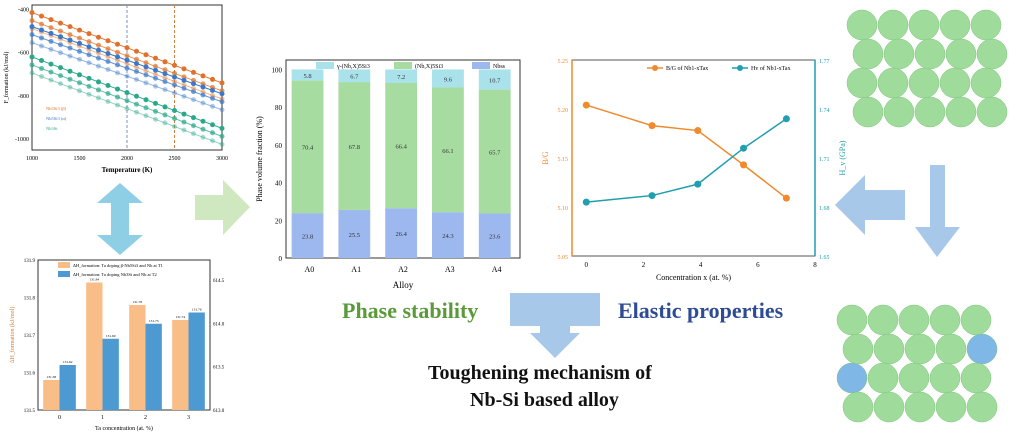 The image size is (1024, 434). Describe the element at coordinates (68, 362) in the screenshot. I see `bar-value-label: 131.62` at that location.